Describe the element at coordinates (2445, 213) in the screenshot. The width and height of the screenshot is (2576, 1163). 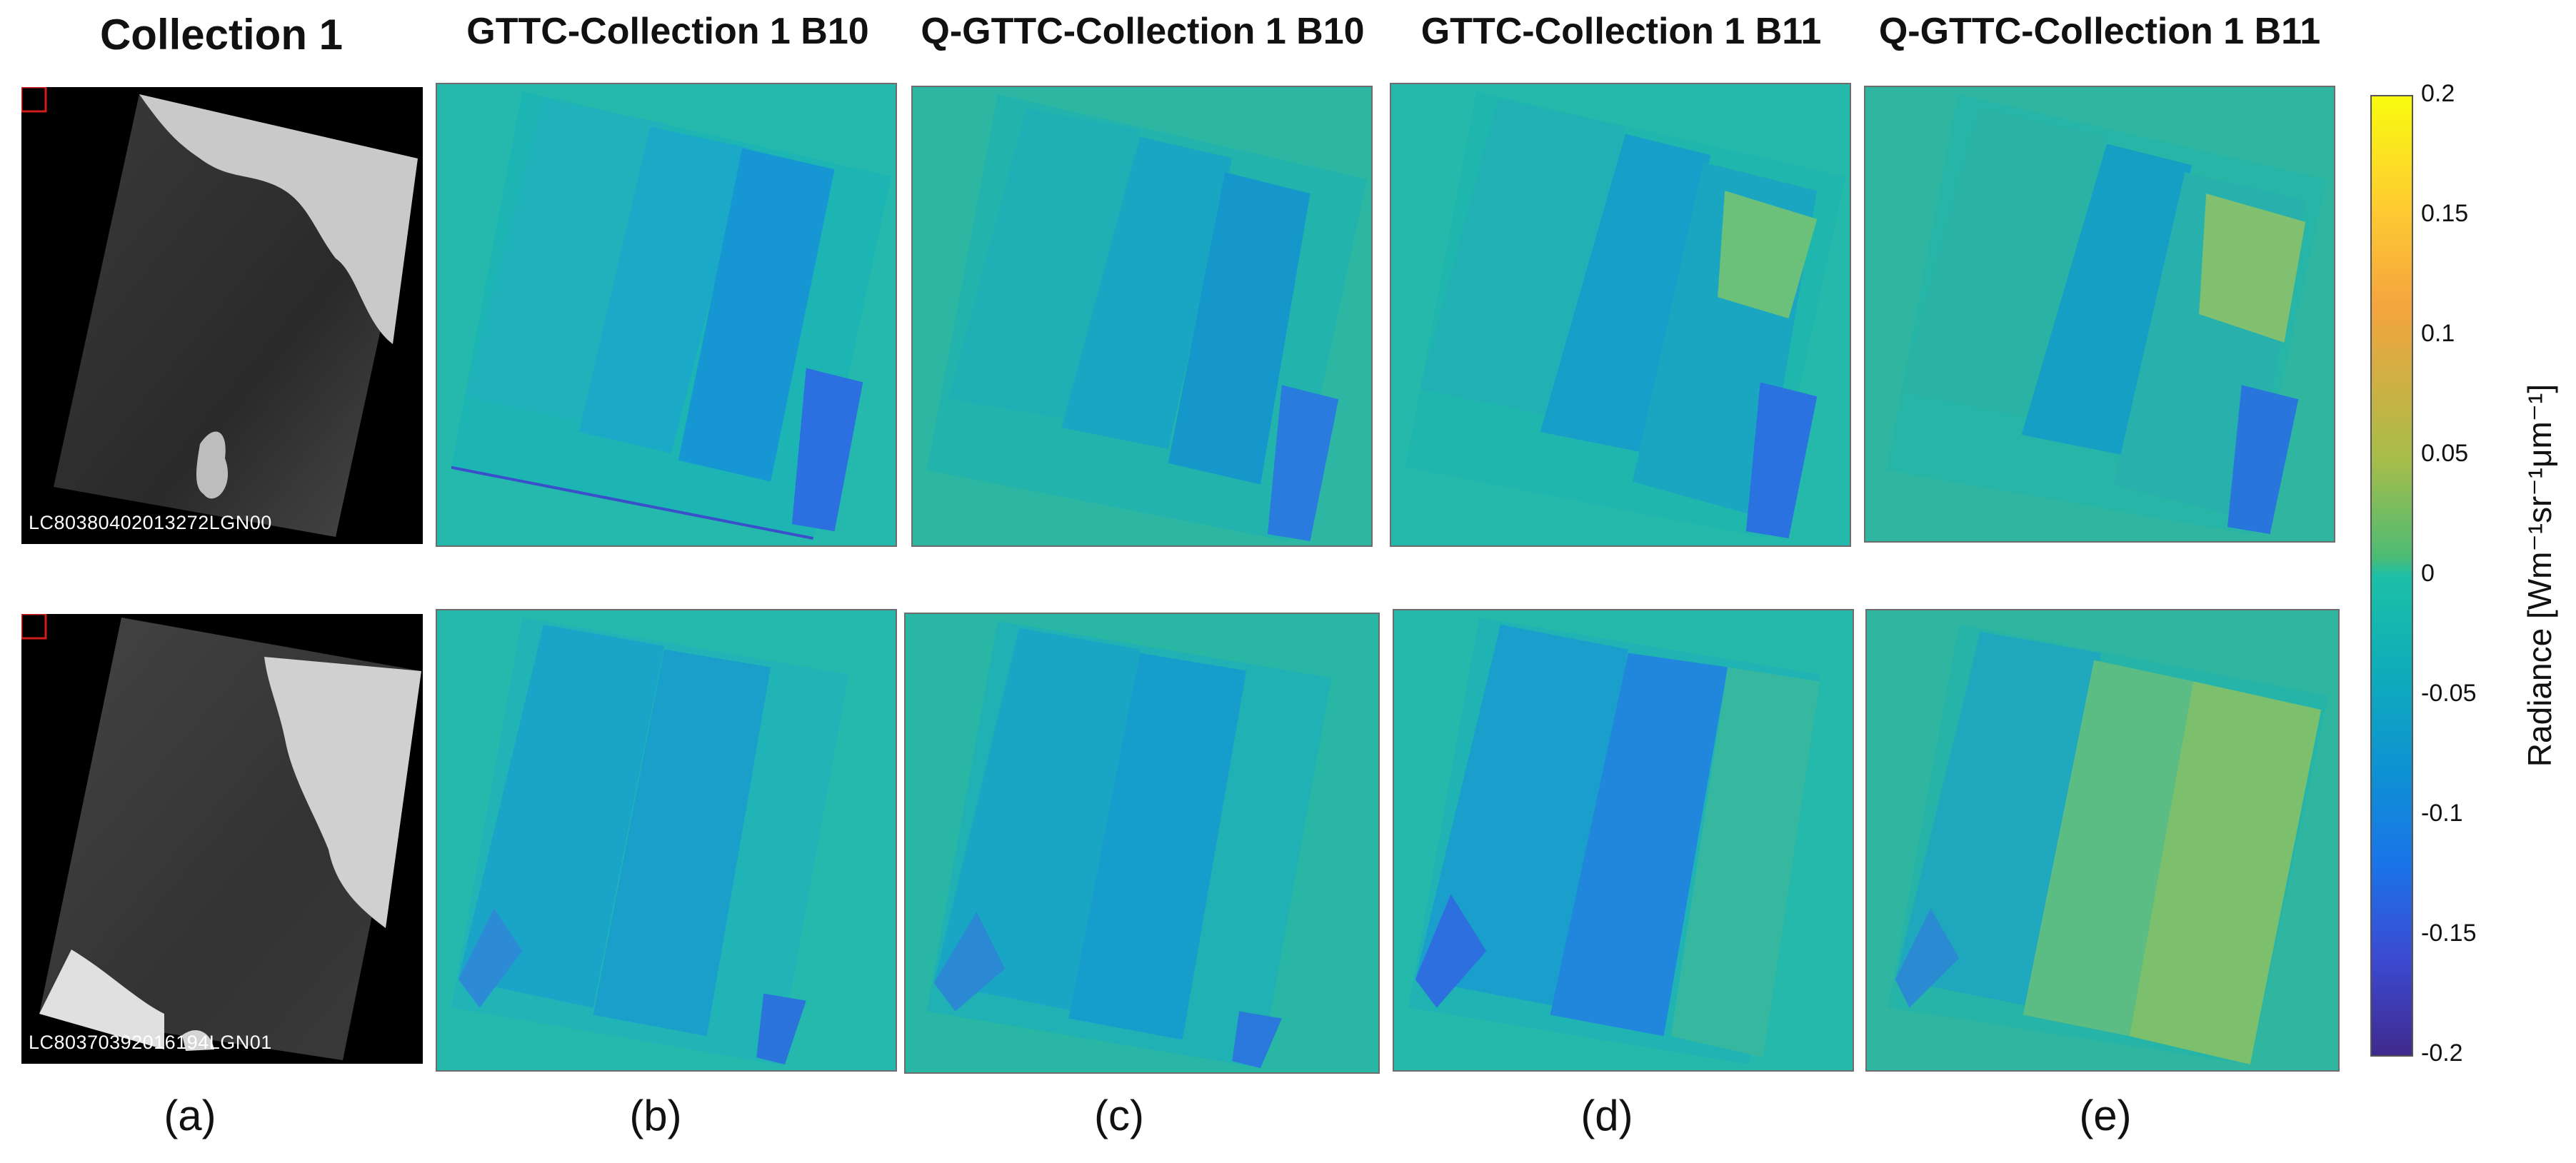
I see `colorbar-tick: 0.15` at that location.